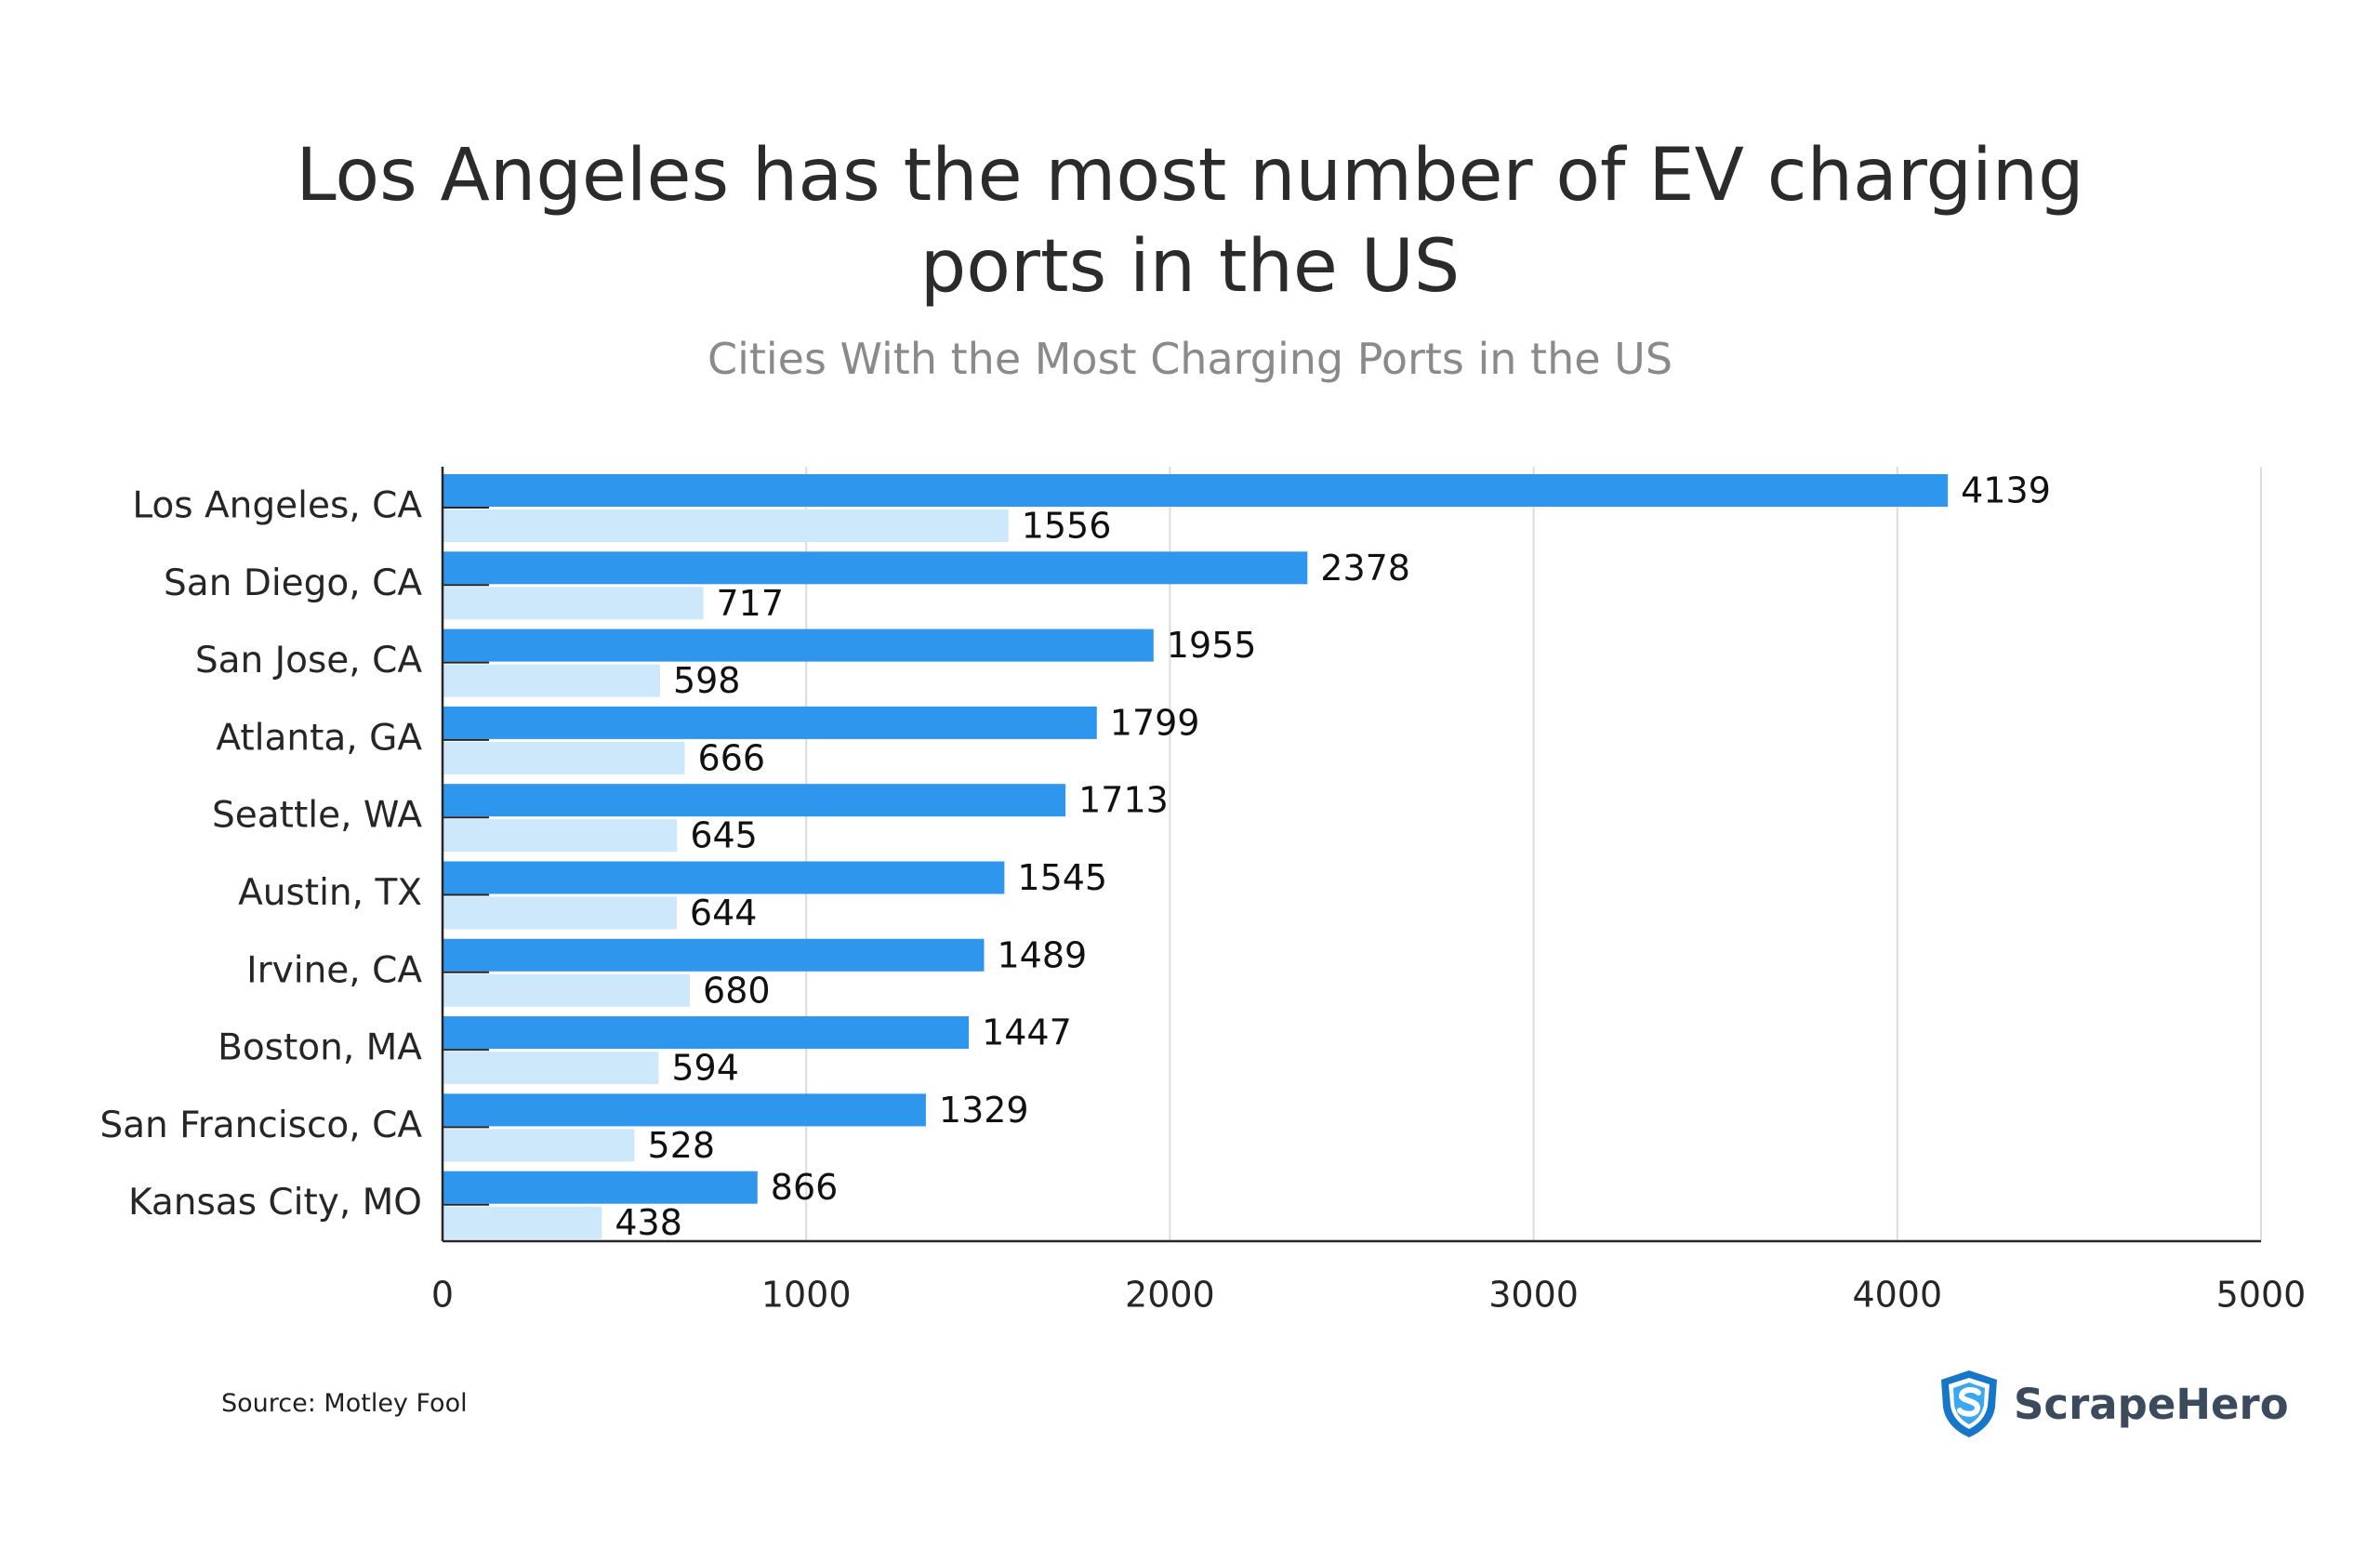  What do you see at coordinates (1190, 267) in the screenshot?
I see `chart-title-line-2: ports in the US` at bounding box center [1190, 267].